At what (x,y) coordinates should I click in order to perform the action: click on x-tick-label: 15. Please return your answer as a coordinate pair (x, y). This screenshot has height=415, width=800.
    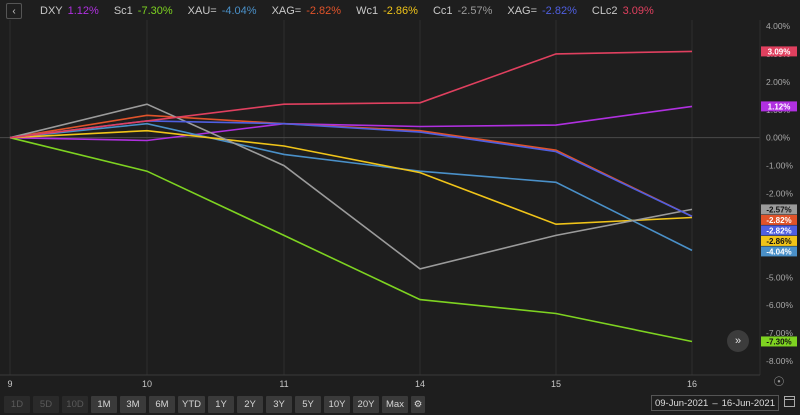
    Looking at the image, I should click on (556, 384).